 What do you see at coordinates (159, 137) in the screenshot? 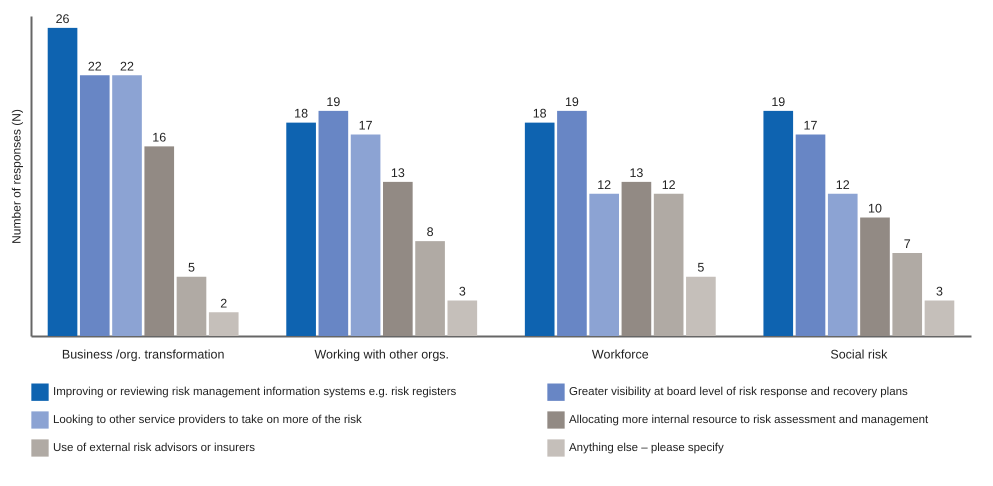
I see `data-label: 16` at bounding box center [159, 137].